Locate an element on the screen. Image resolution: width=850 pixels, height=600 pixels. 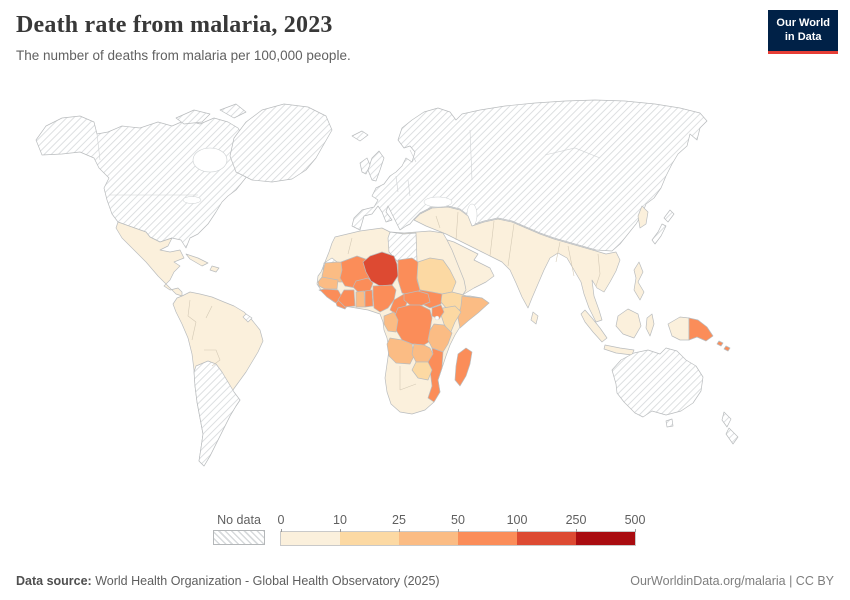
interior-borders-cream is located at coordinates (394, 301).